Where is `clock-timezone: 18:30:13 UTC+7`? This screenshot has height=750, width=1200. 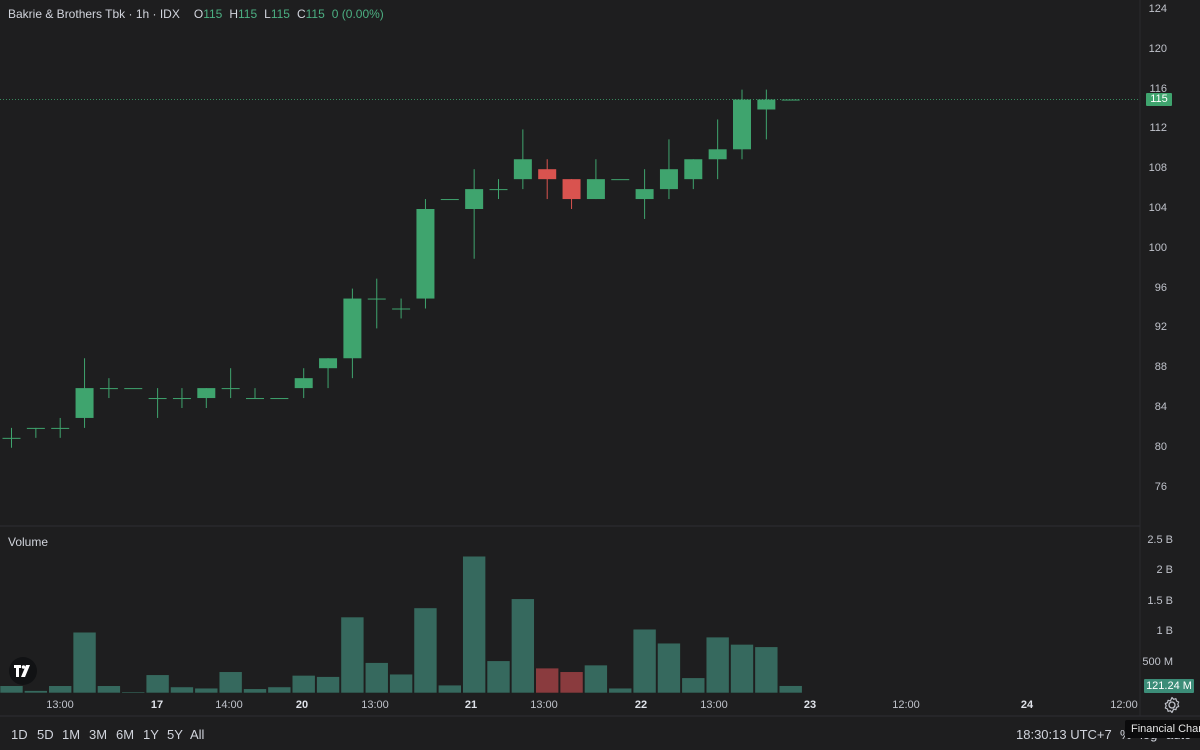 clock-timezone: 18:30:13 UTC+7 is located at coordinates (1064, 734).